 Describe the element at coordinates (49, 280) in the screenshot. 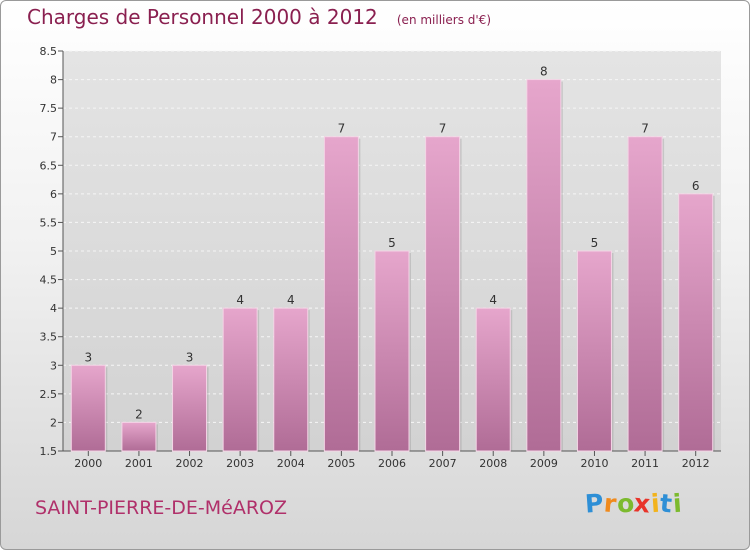

I see `y-tick-label: 4.5` at that location.